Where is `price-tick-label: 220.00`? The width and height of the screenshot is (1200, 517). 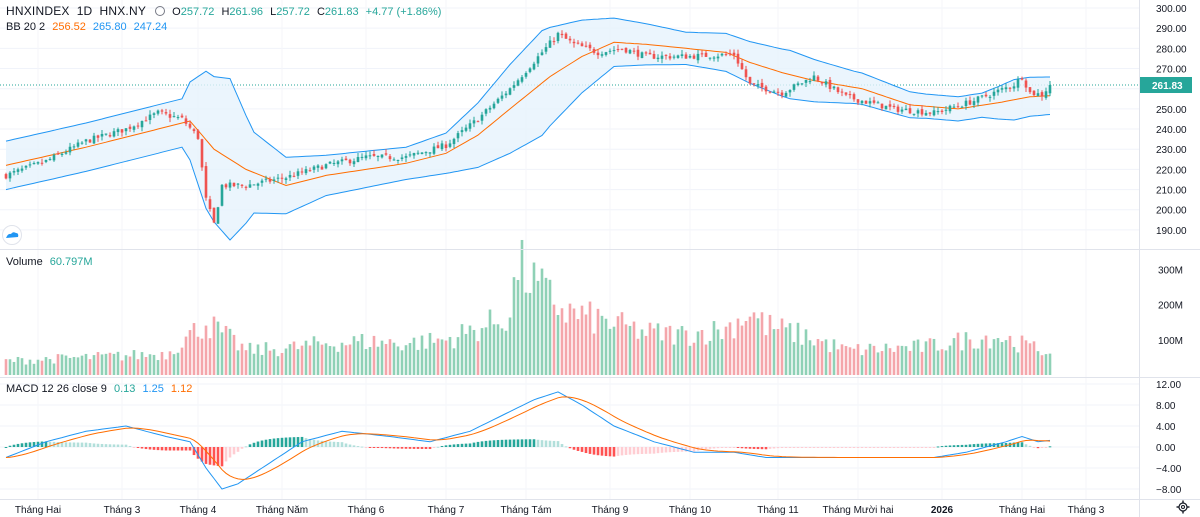
price-tick-label: 220.00 is located at coordinates (1171, 170).